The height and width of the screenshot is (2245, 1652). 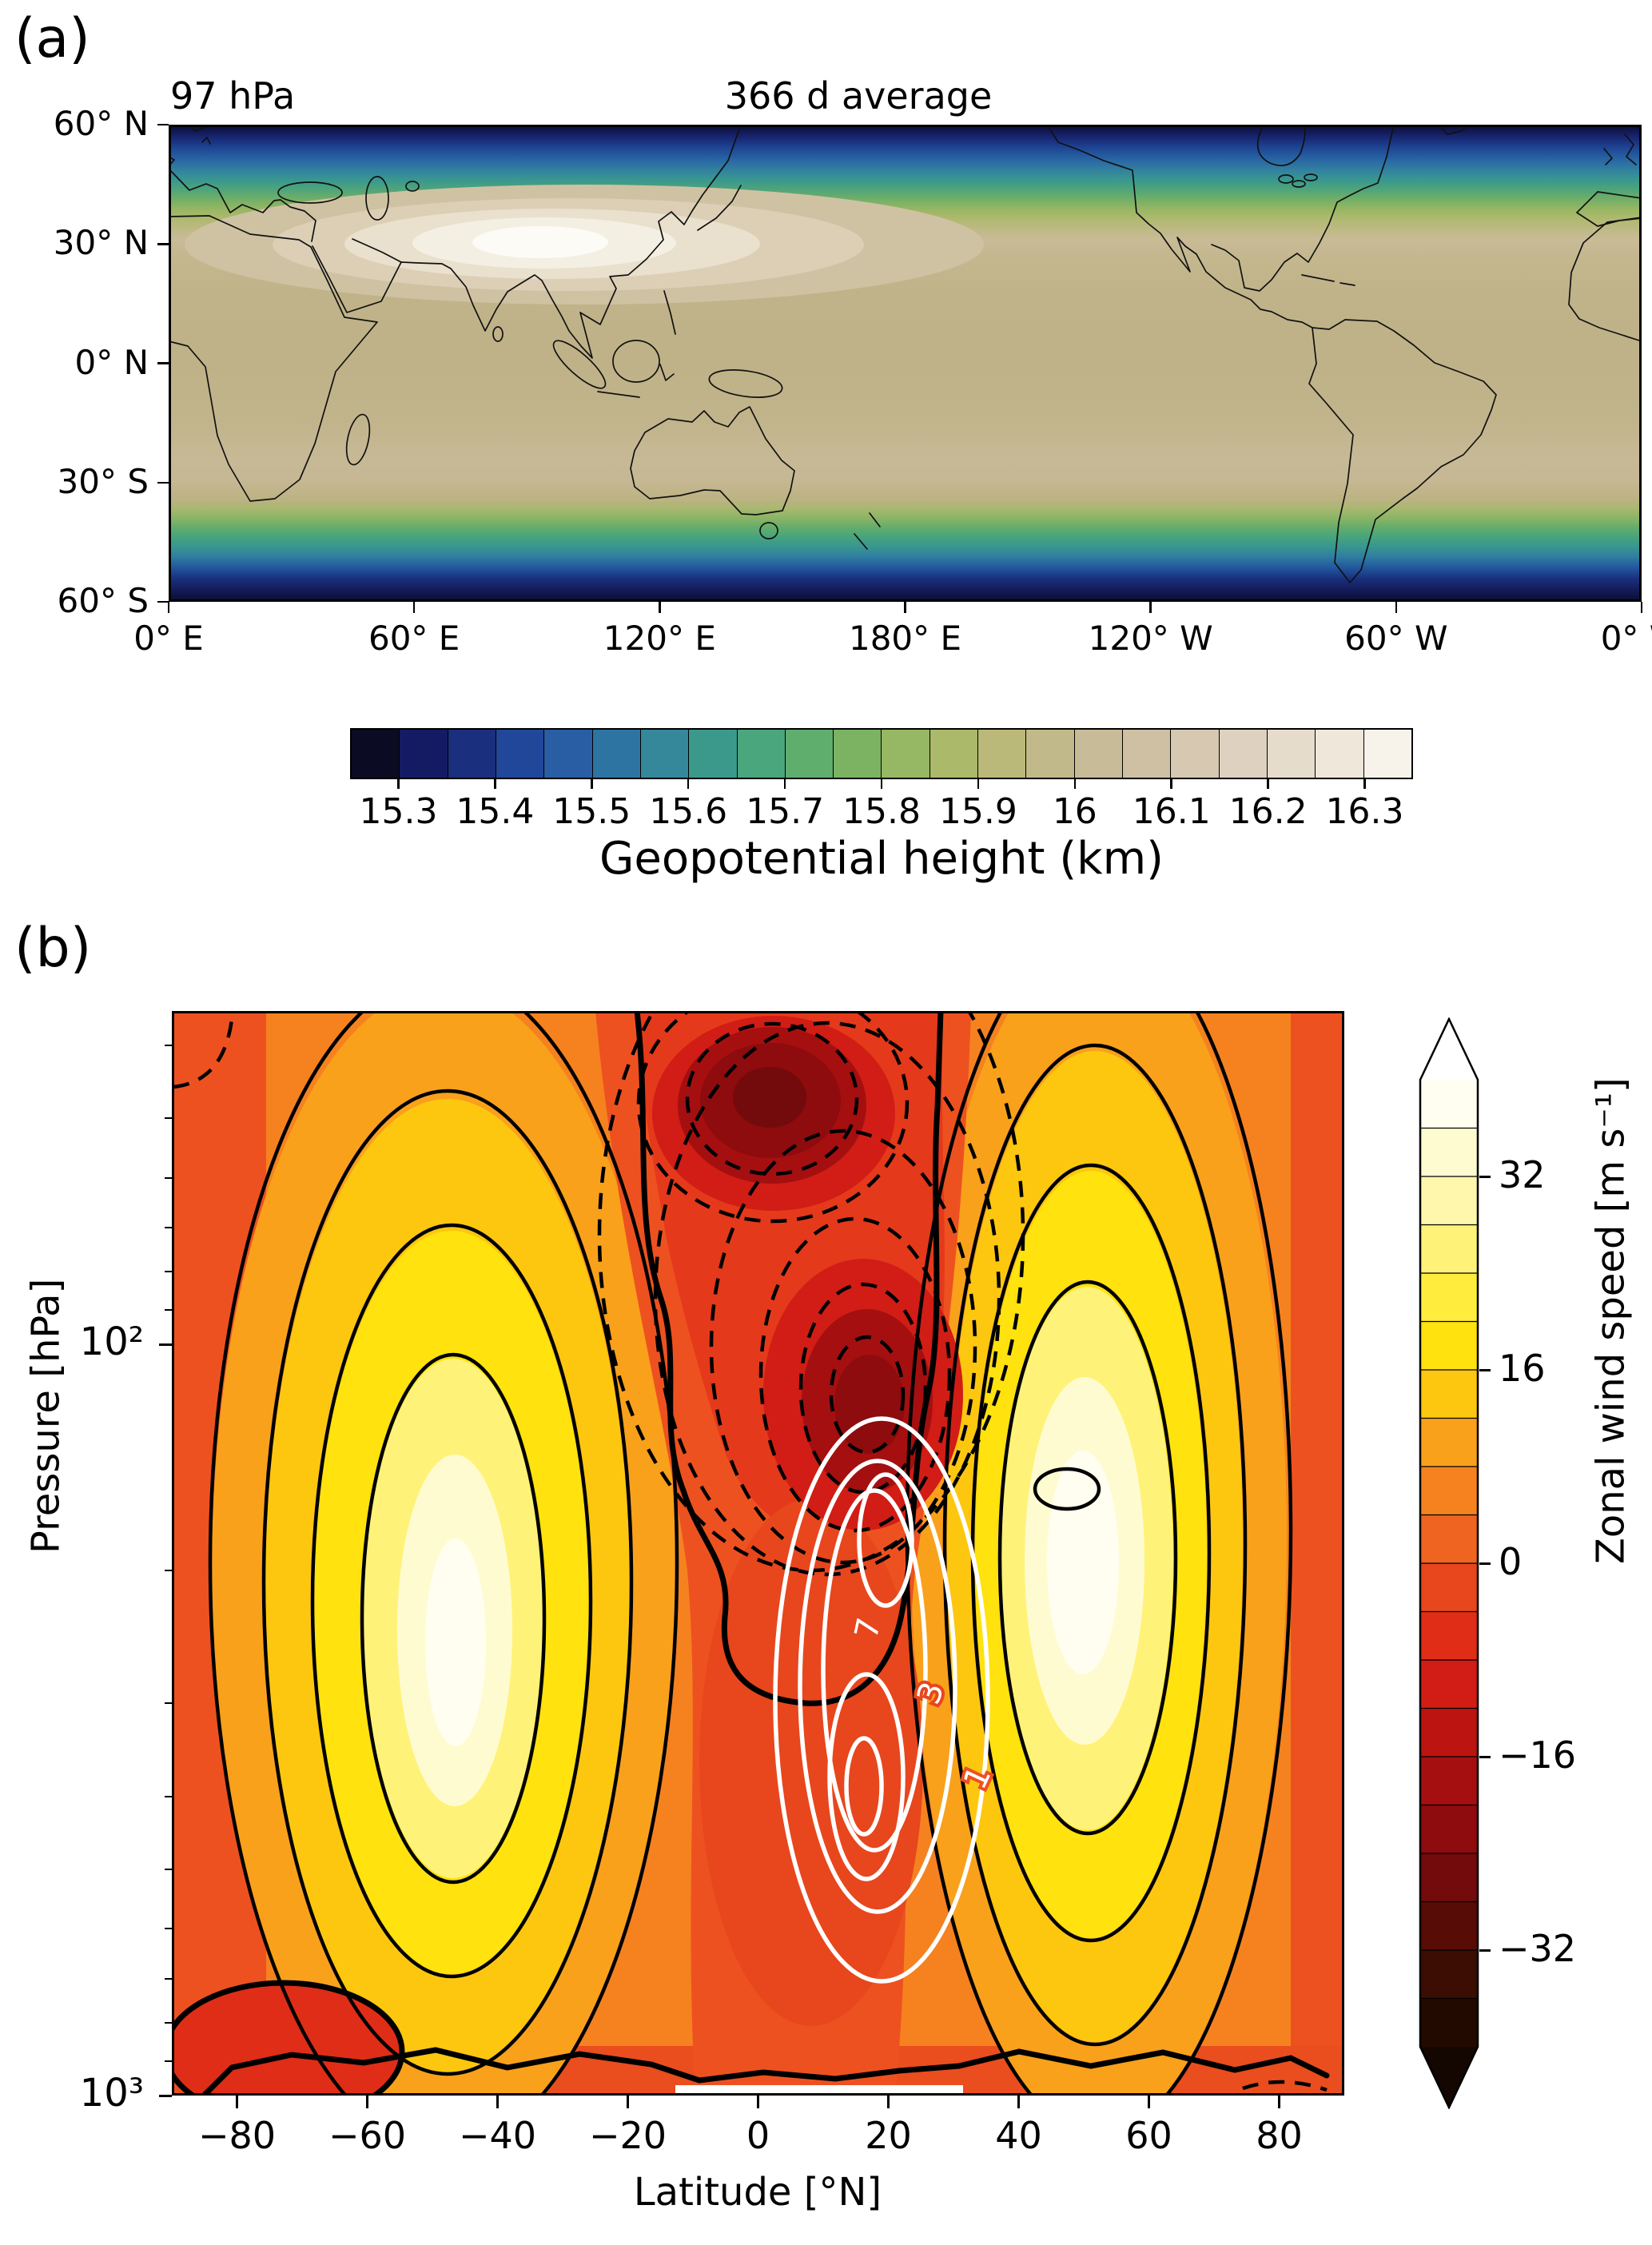 What do you see at coordinates (495, 811) in the screenshot?
I see `colorbar-a-tick-label: 15.4` at bounding box center [495, 811].